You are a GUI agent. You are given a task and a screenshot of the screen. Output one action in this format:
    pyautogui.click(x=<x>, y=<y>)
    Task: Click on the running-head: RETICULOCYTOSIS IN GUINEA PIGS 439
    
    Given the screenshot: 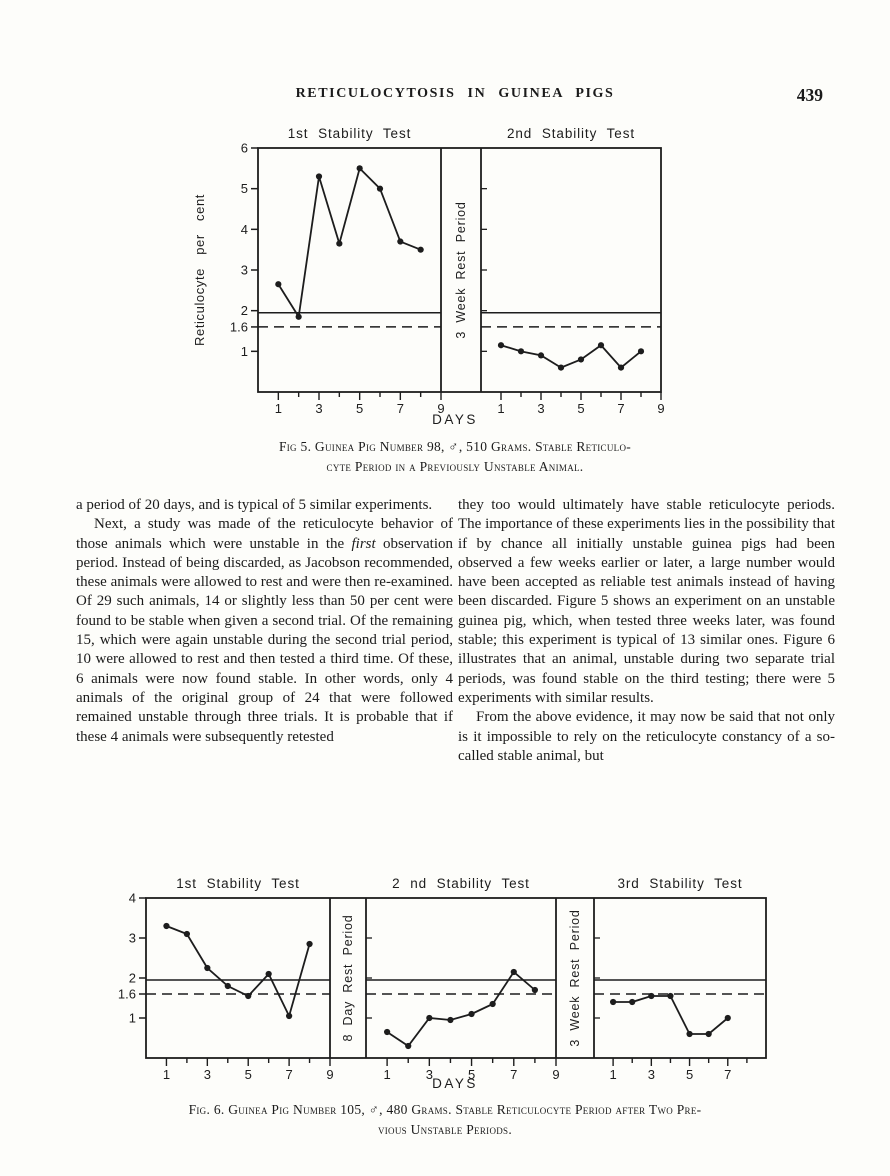 What is the action you would take?
    pyautogui.click(x=455, y=97)
    